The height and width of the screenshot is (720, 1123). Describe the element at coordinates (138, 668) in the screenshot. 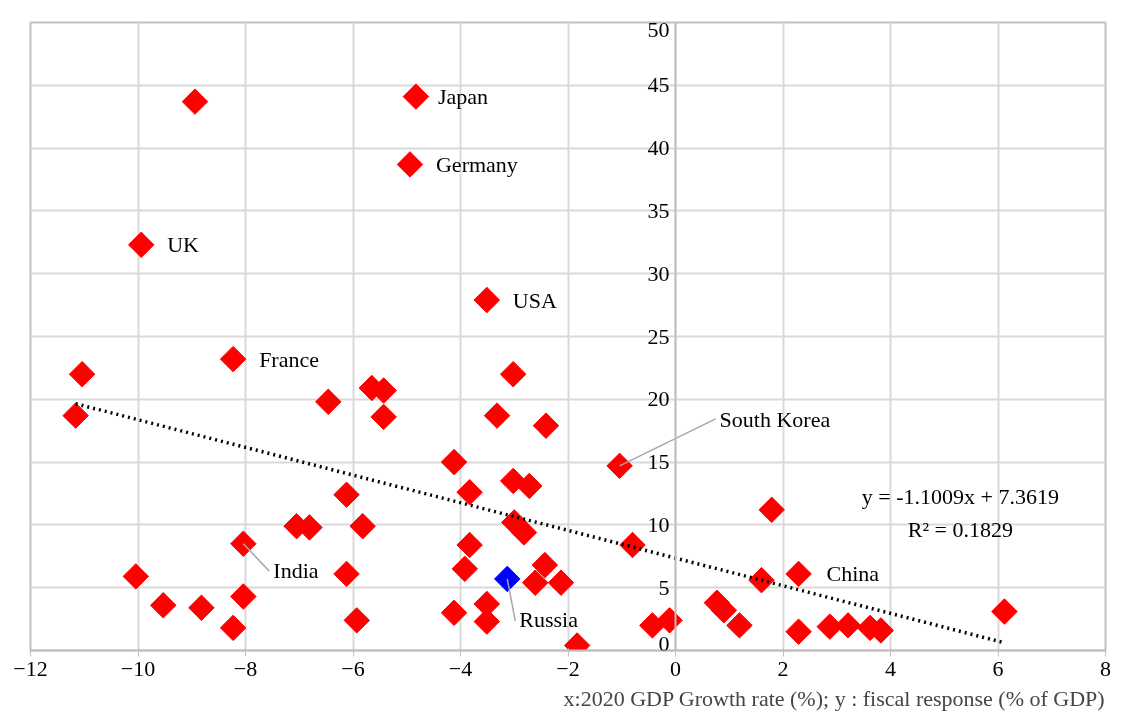

I see `x-tick-label: −10` at that location.